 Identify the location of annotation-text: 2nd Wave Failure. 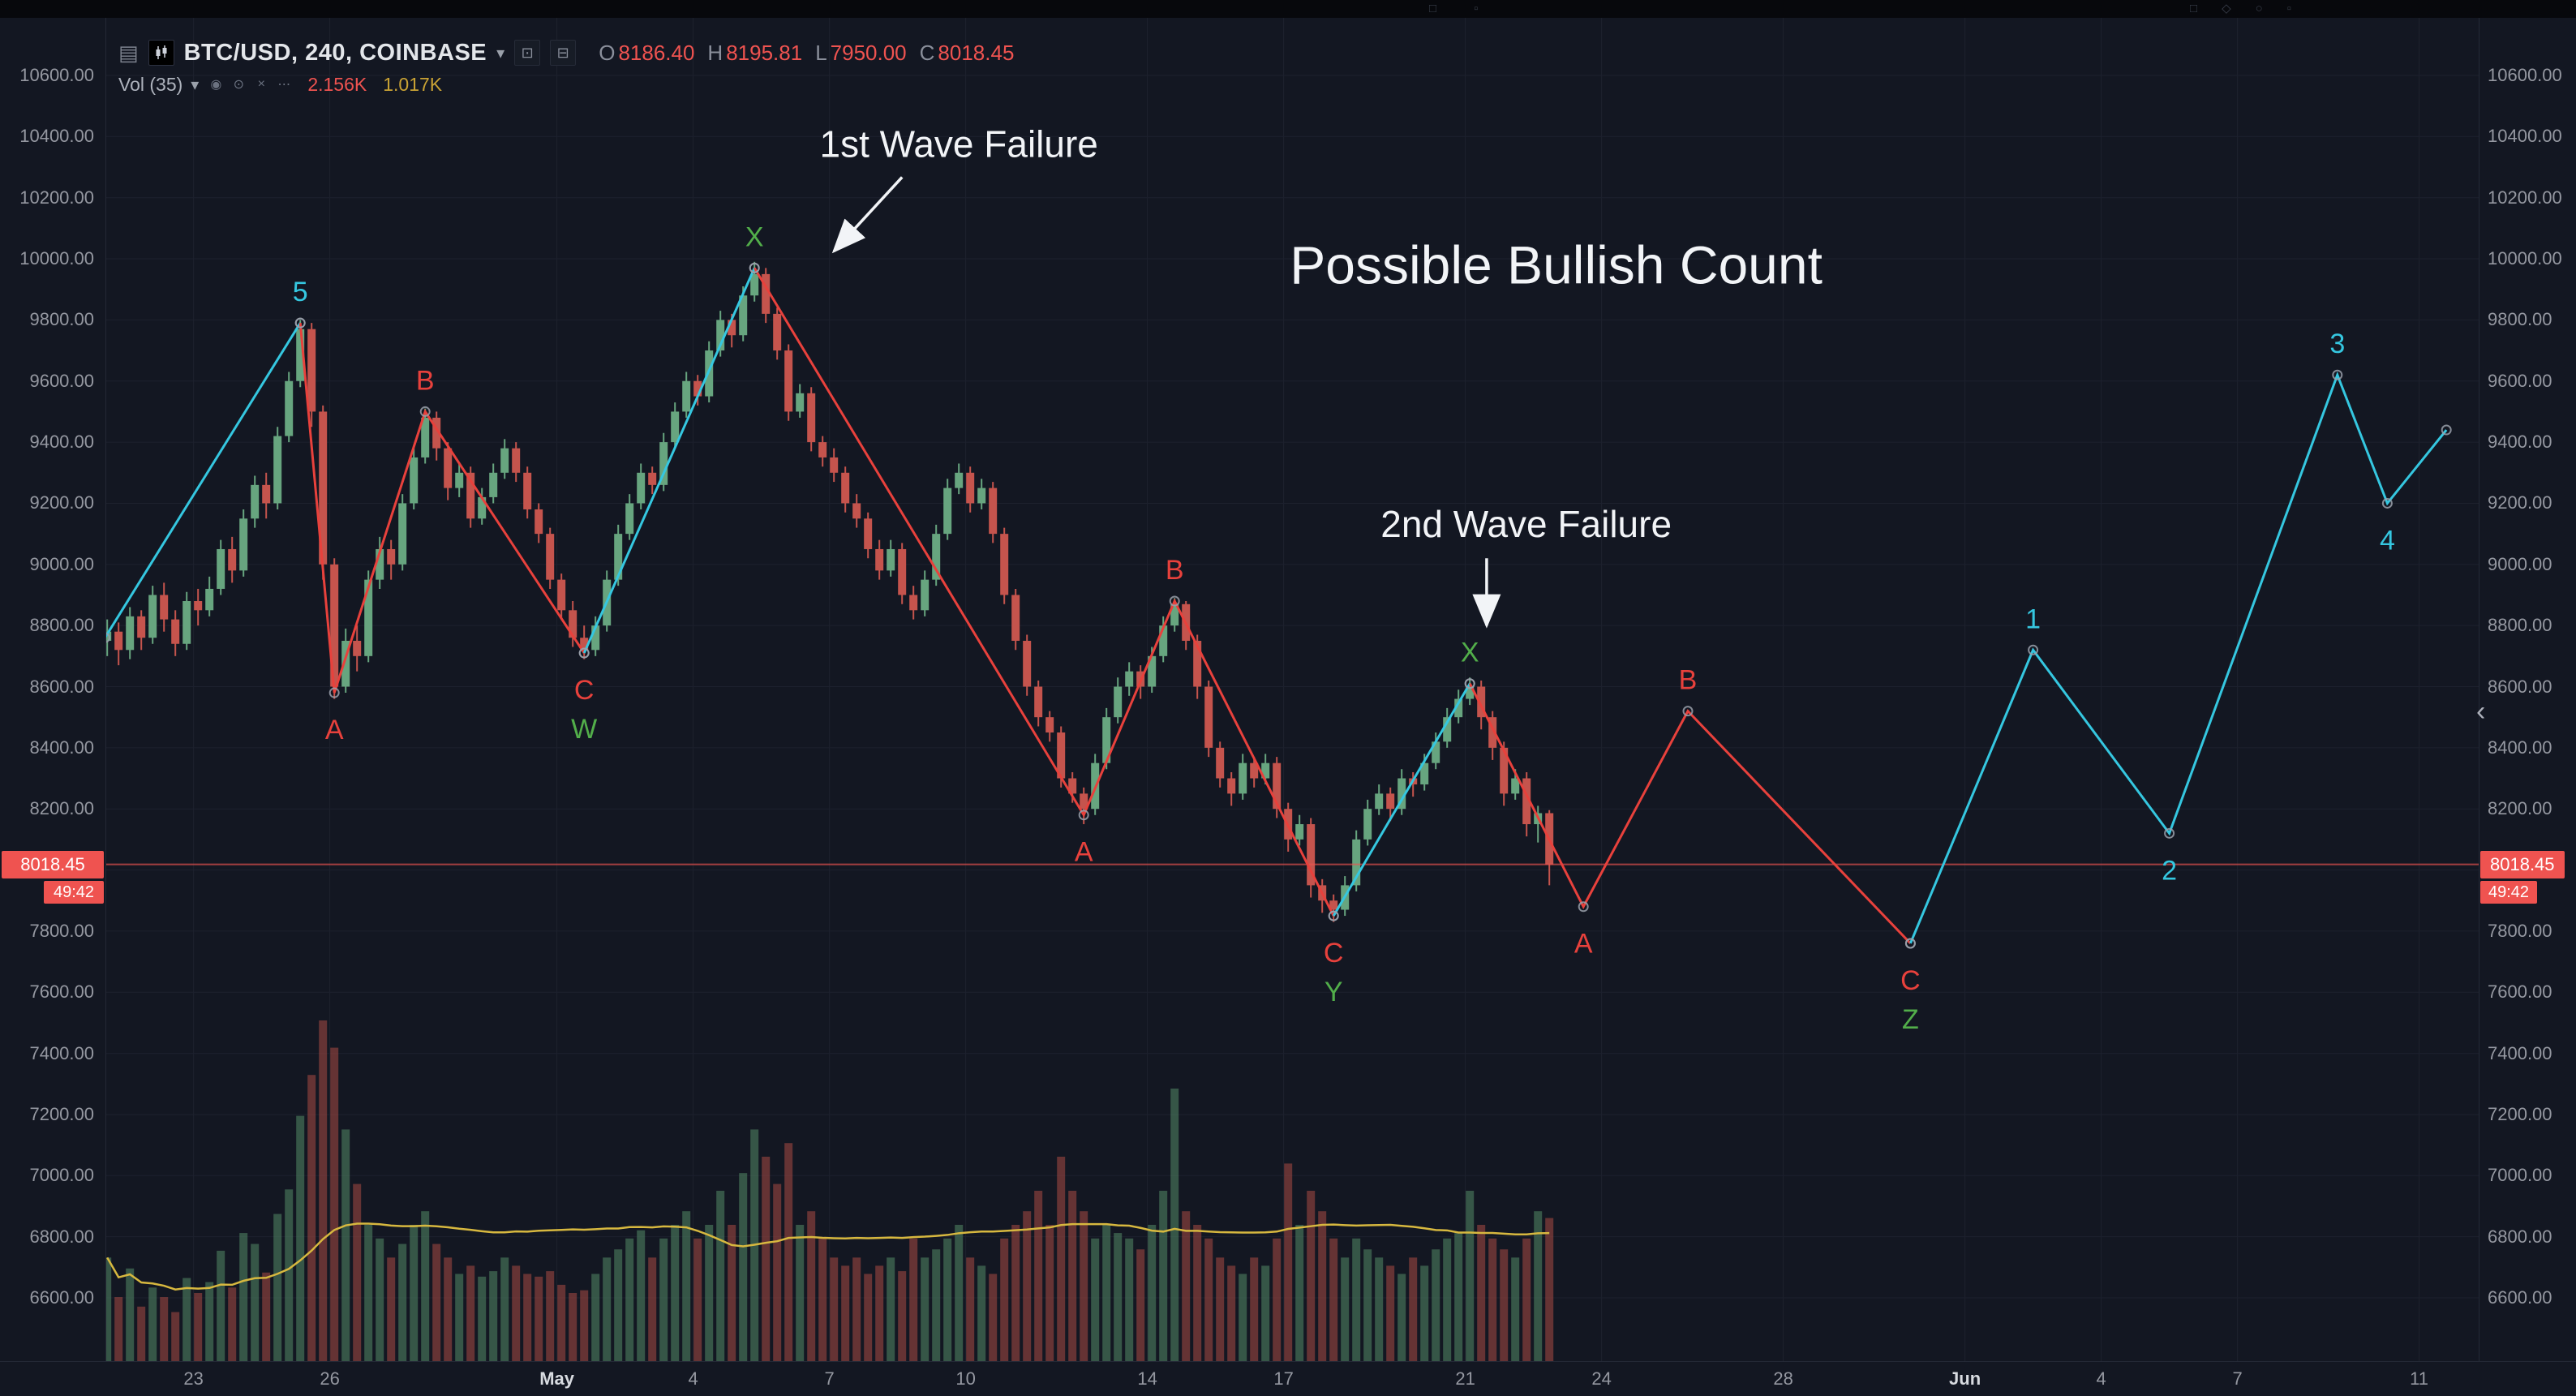
(1526, 524).